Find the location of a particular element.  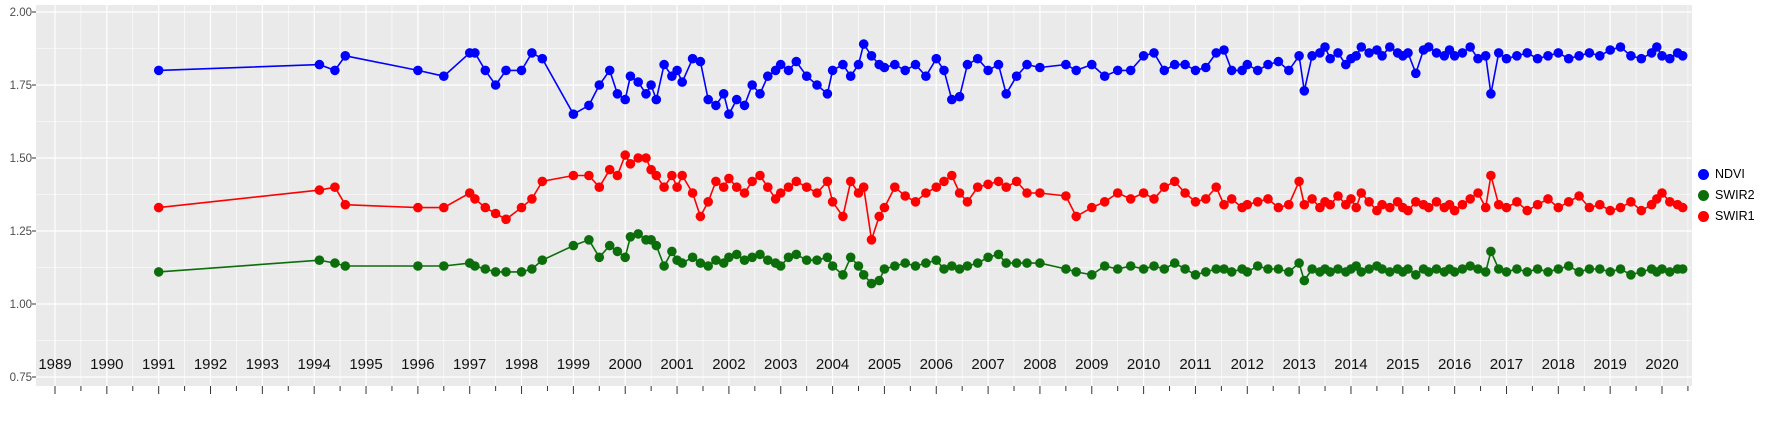

x-tick-label: 2018 is located at coordinates (1558, 364).